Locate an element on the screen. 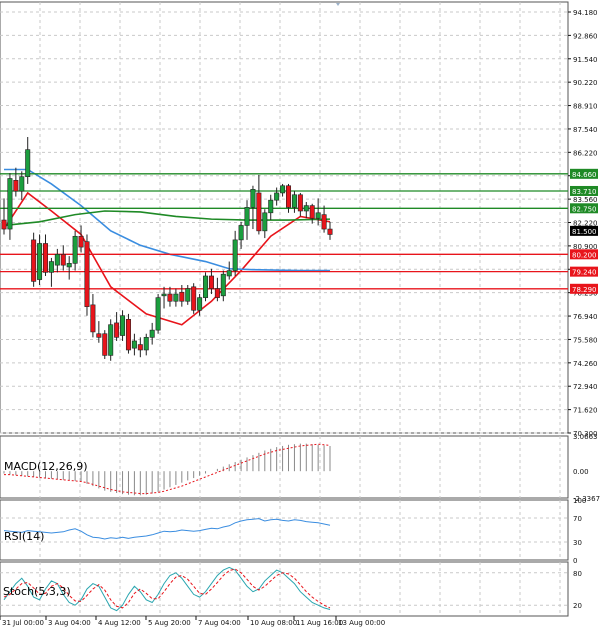  macd-tick-label: 3.0663 is located at coordinates (585, 437).